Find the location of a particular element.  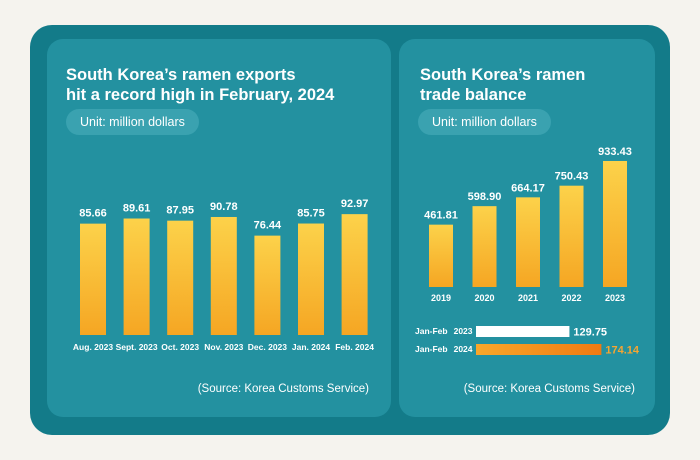

export-value-label: 89.61 is located at coordinates (137, 209).